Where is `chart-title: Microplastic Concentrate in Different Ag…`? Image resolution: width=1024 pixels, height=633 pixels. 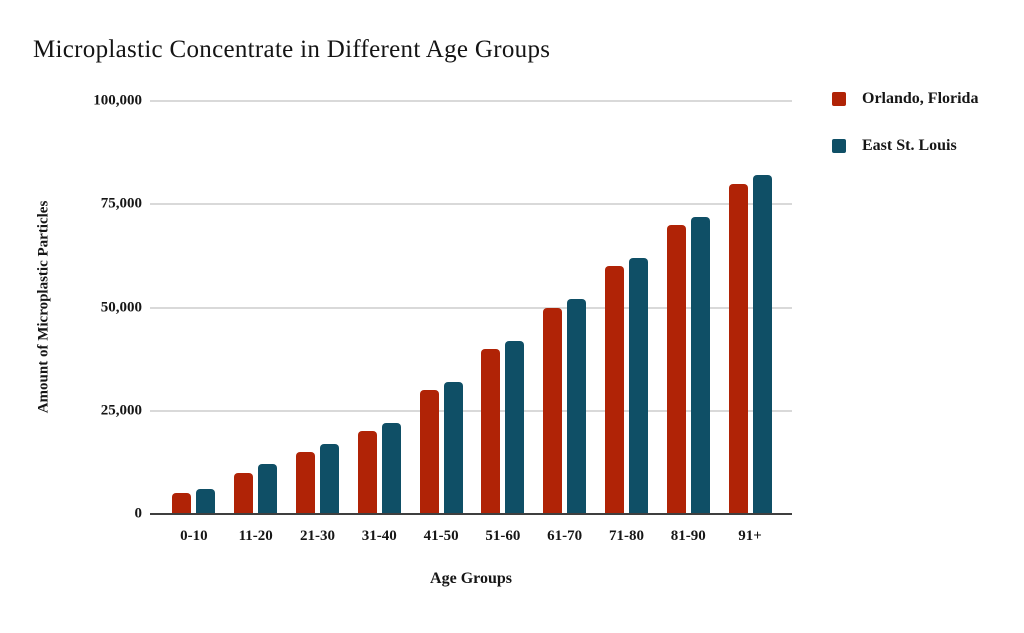 chart-title: Microplastic Concentrate in Different Ag… is located at coordinates (292, 49).